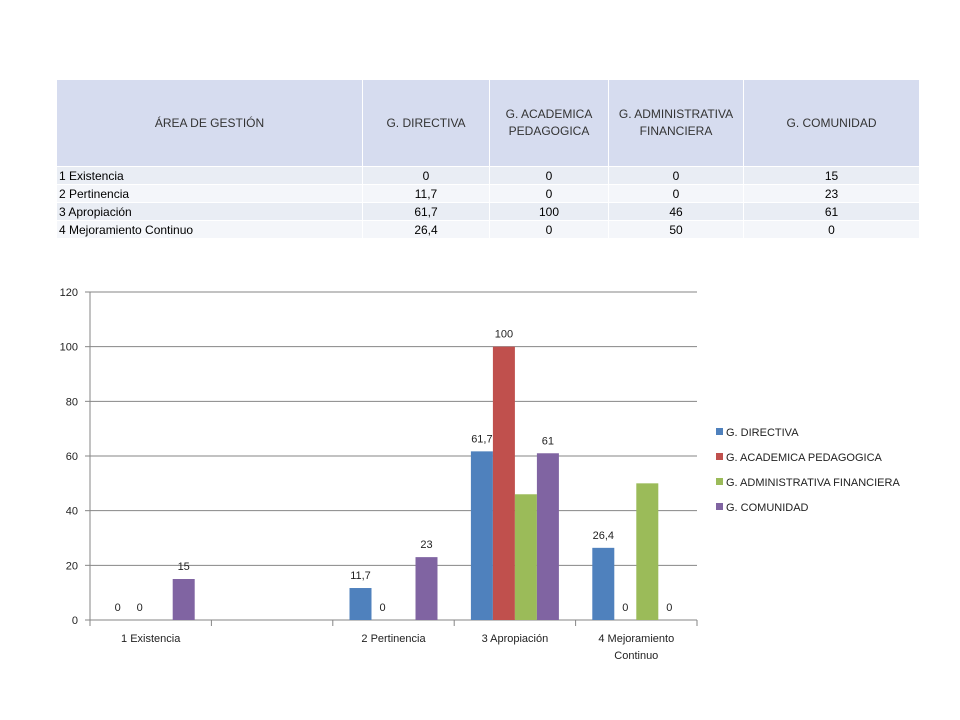 This screenshot has width=960, height=720. I want to click on x-tick-label: 1 Existencia, so click(151, 639).